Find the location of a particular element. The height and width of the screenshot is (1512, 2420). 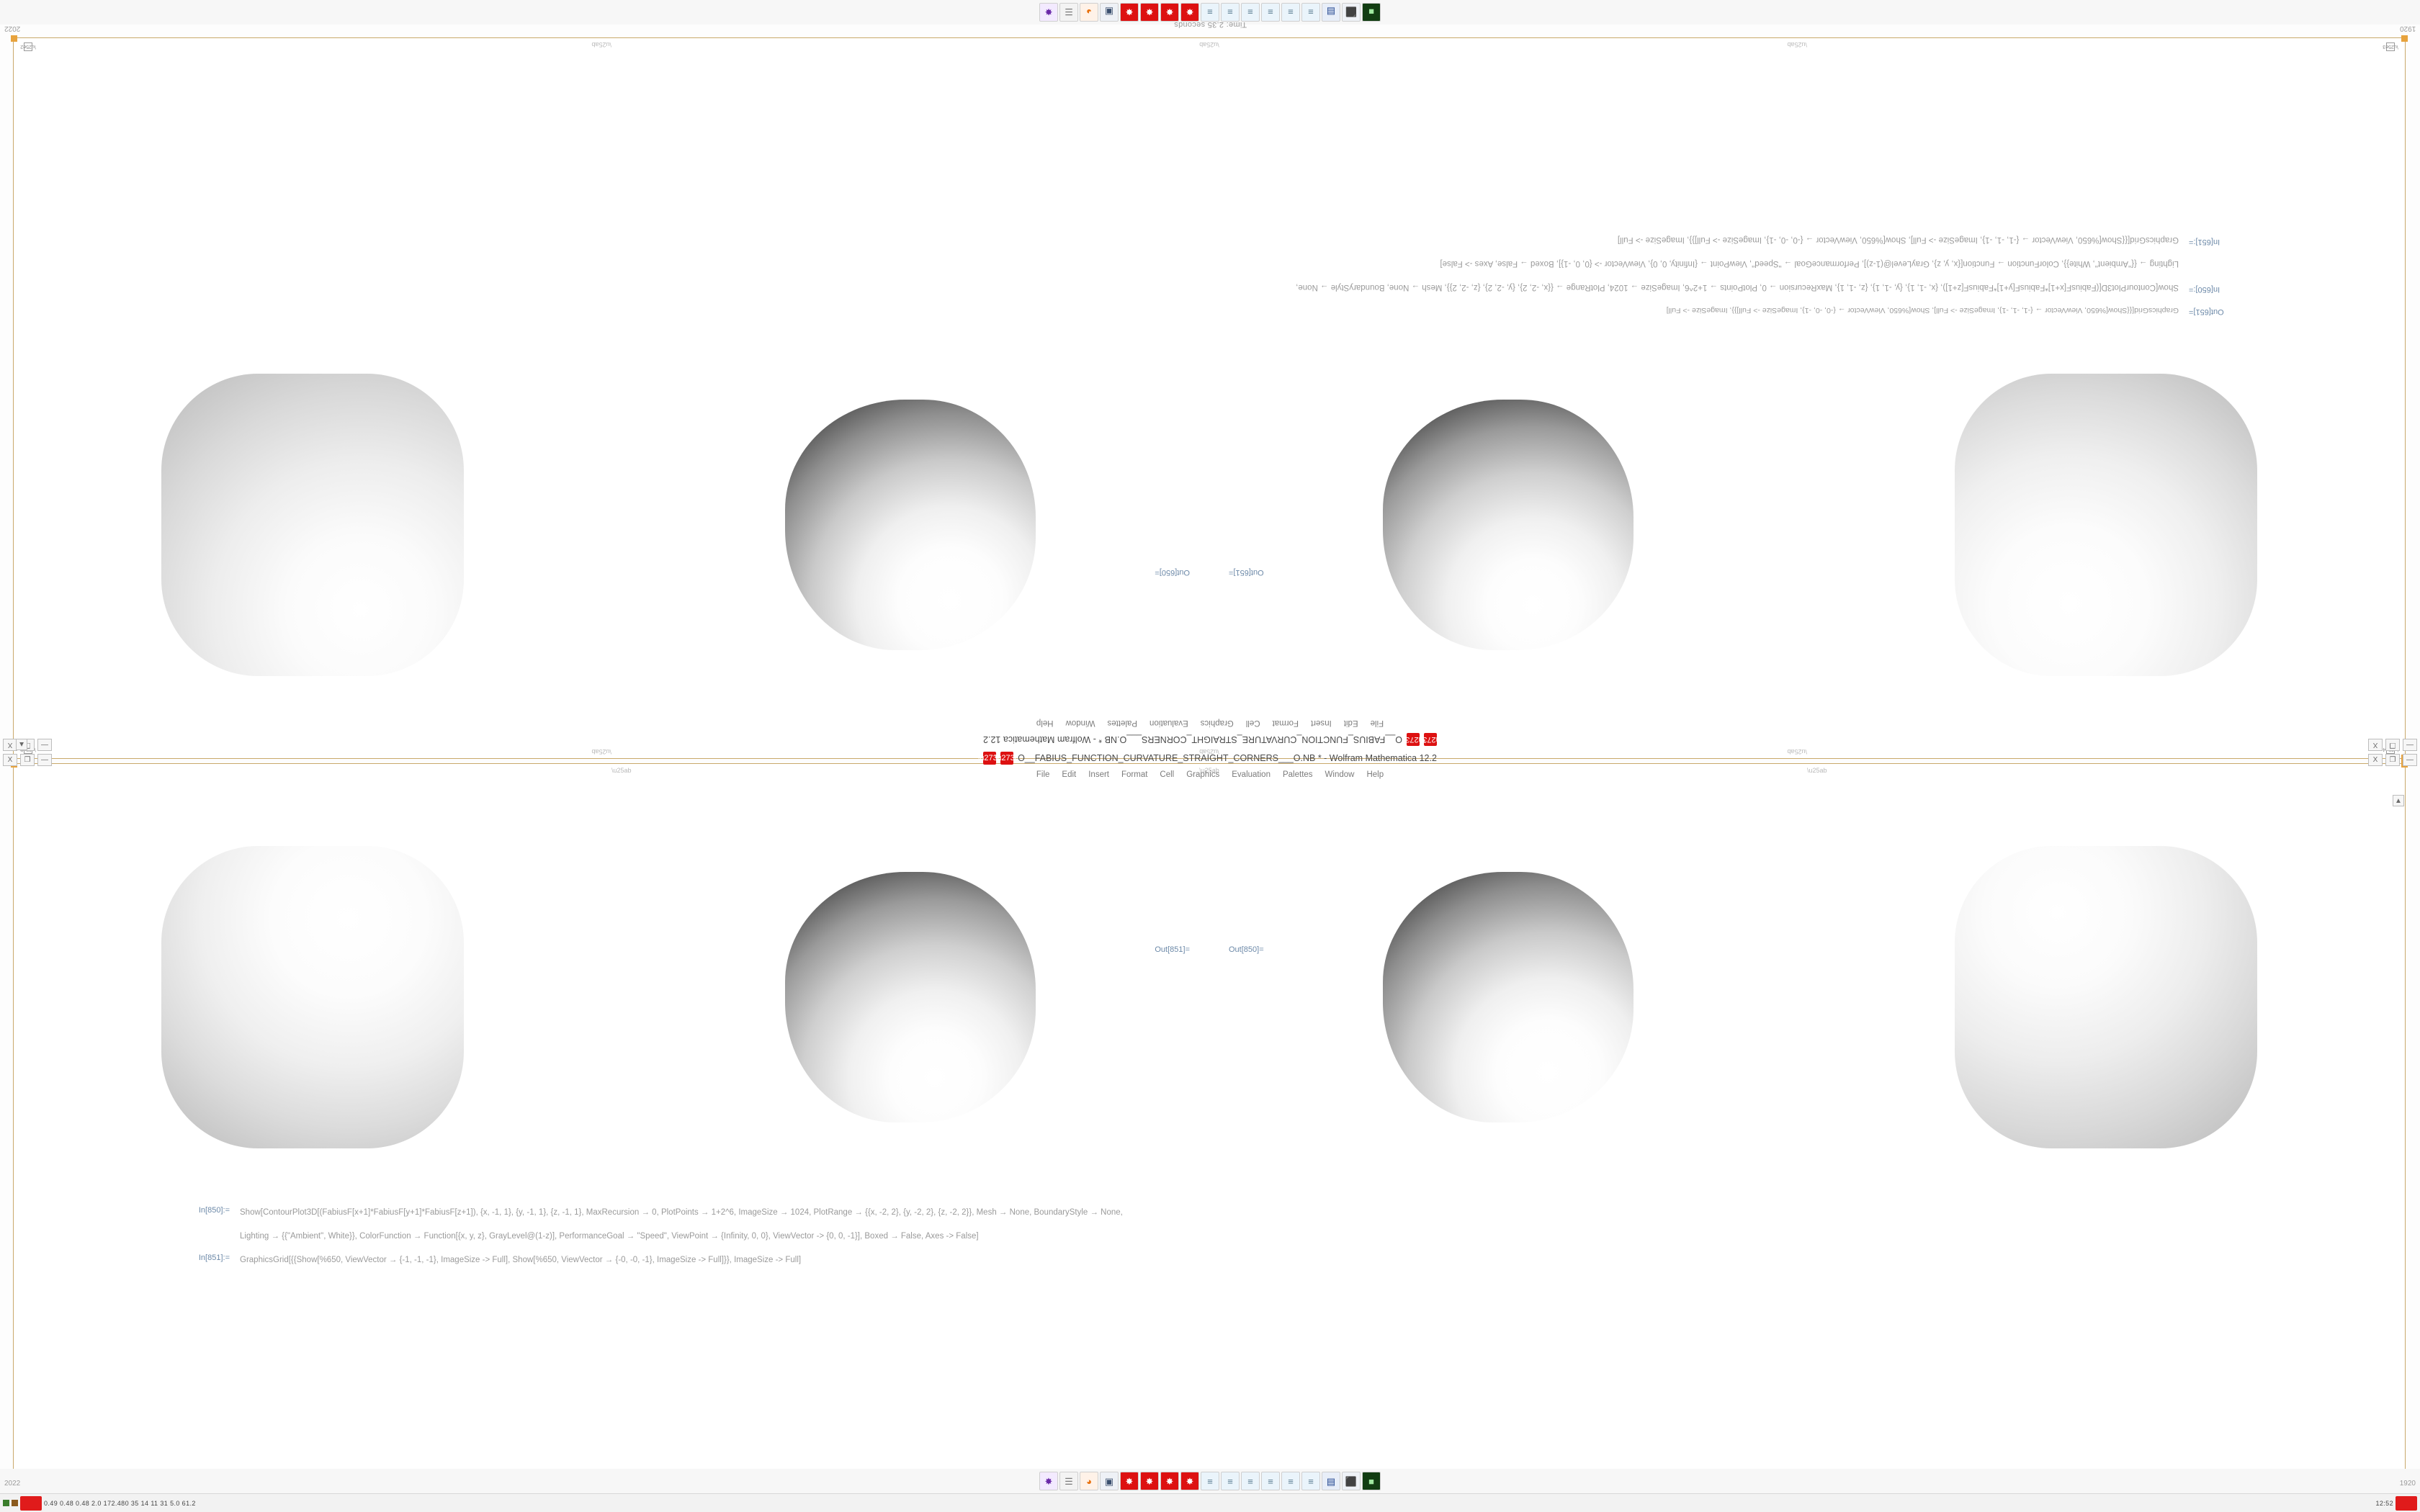

window-controls-upright-right: X ❐ — is located at coordinates (2392, 760).